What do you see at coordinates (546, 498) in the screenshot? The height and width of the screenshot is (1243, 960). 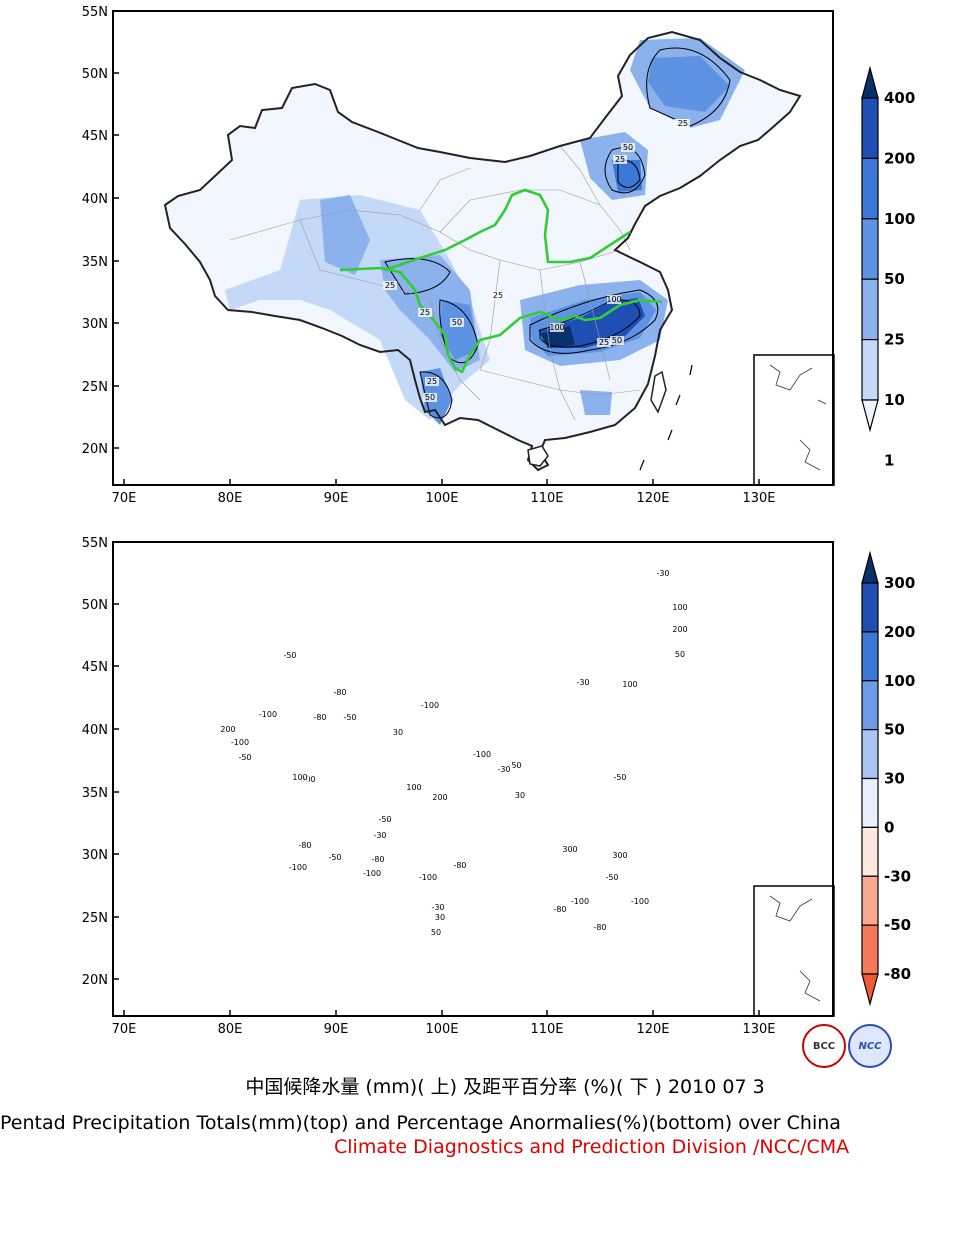 I see `lon-tick-label: 110E` at bounding box center [546, 498].